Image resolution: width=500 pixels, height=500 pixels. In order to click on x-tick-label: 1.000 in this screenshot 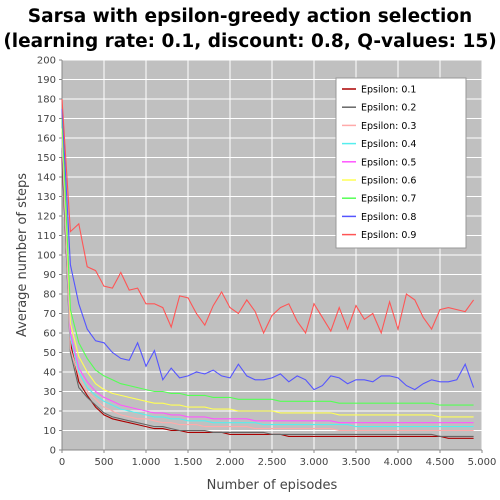, I will do `click(146, 462)`.